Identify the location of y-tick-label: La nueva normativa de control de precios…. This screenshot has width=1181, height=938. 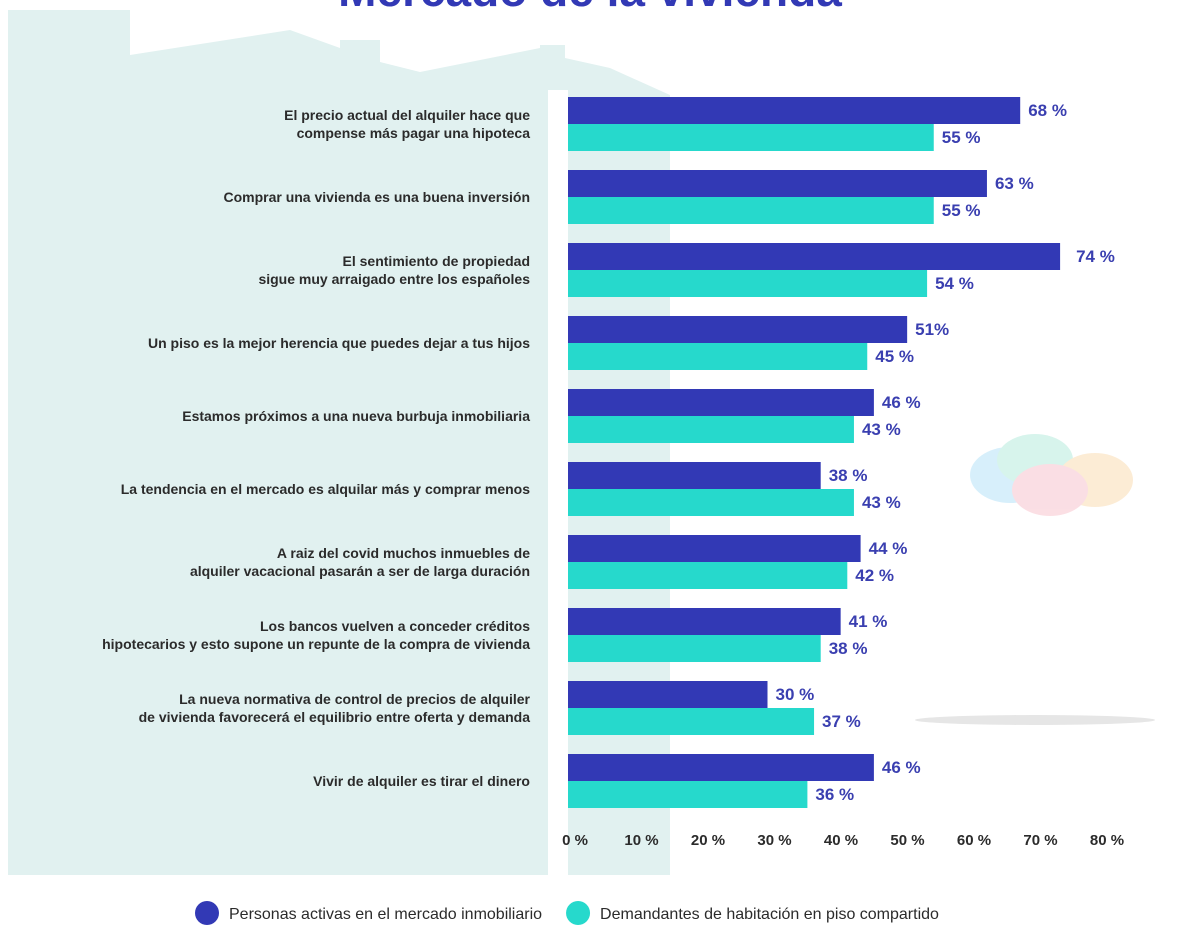
(334, 708).